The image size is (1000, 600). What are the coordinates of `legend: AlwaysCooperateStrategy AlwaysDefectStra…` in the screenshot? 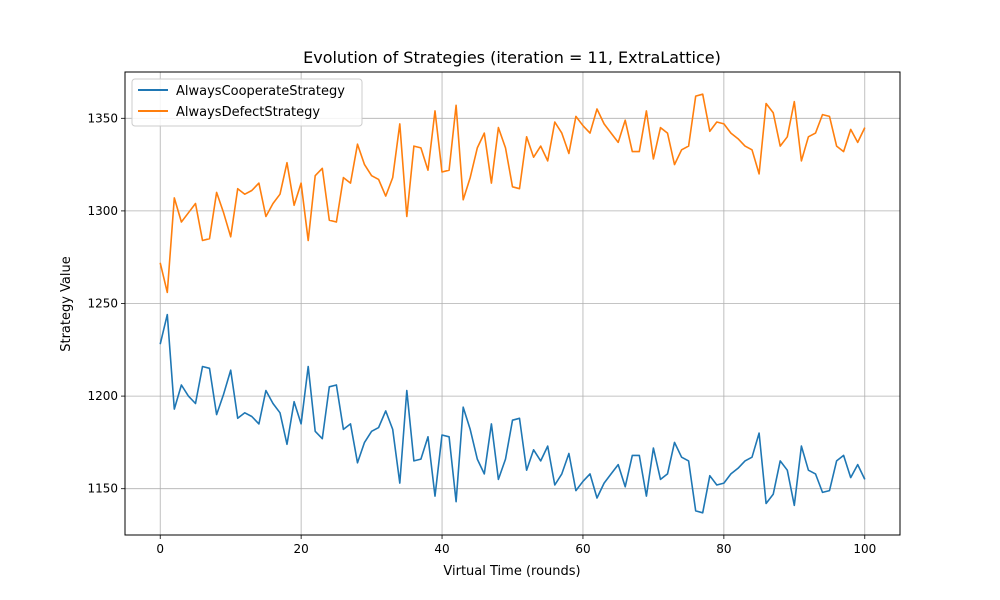 It's located at (247, 102).